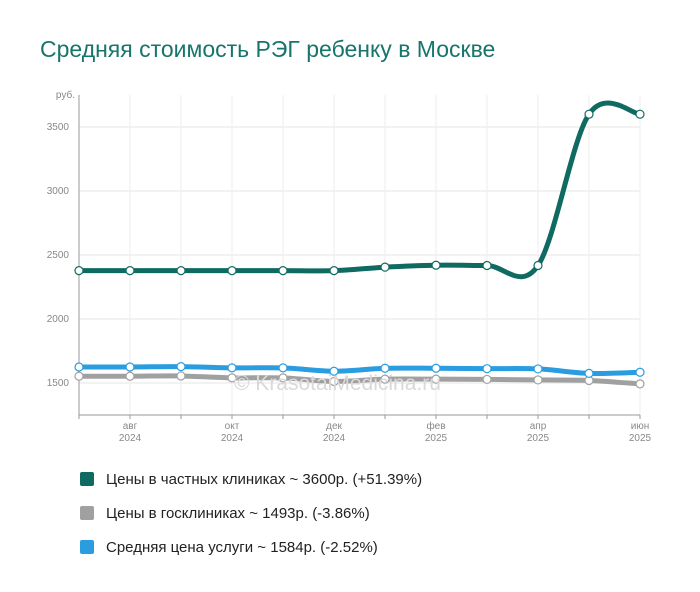 This screenshot has height=592, width=700. I want to click on legend-item-state: Цены в госклиниках ~ 1493р. (-3.86%), so click(251, 513).